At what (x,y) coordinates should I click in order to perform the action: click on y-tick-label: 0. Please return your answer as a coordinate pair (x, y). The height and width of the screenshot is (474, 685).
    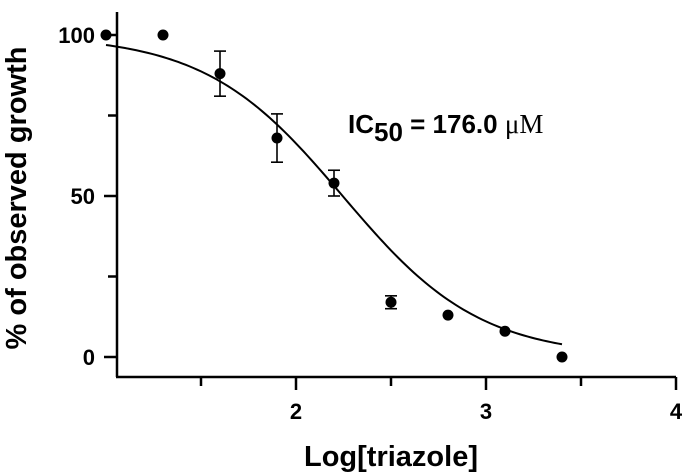
    Looking at the image, I should click on (89, 357).